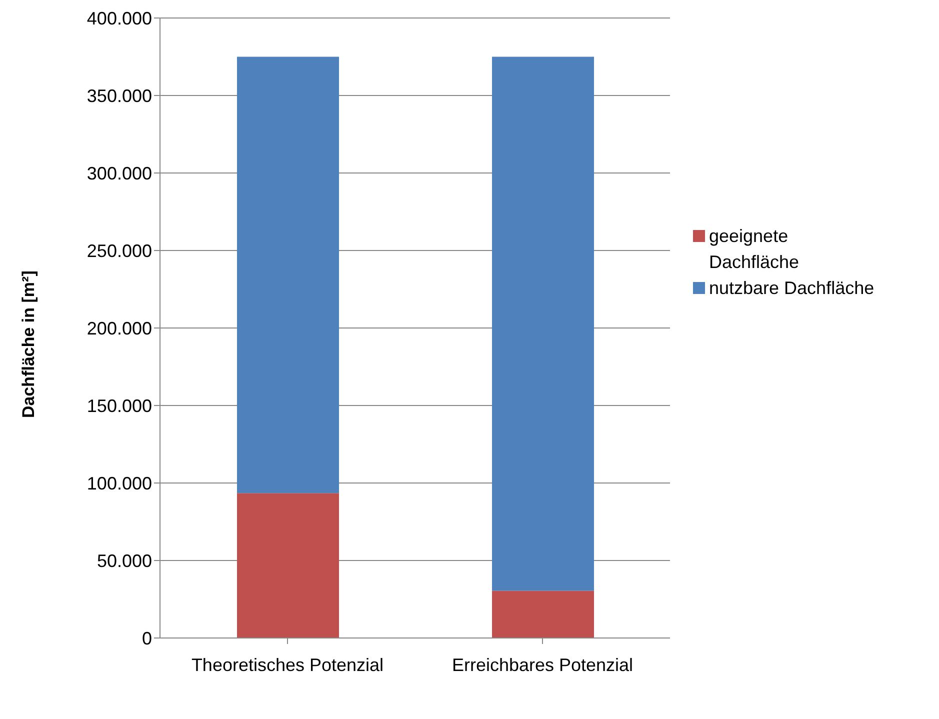 The height and width of the screenshot is (719, 939). What do you see at coordinates (119, 328) in the screenshot?
I see `y-tick-label: 200.000` at bounding box center [119, 328].